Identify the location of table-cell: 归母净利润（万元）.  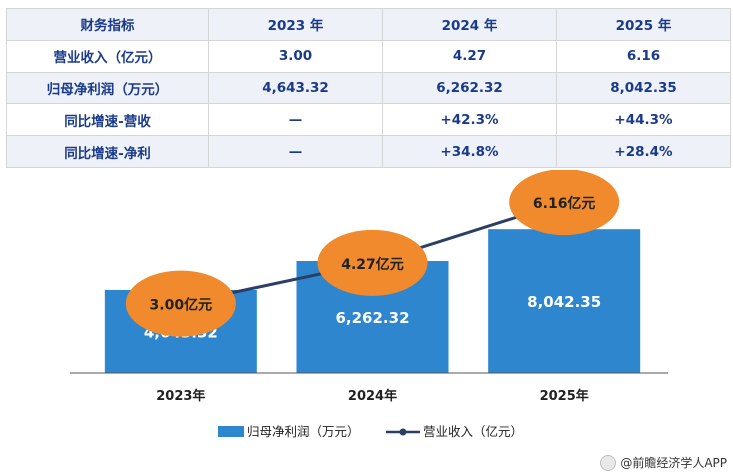
(107, 88).